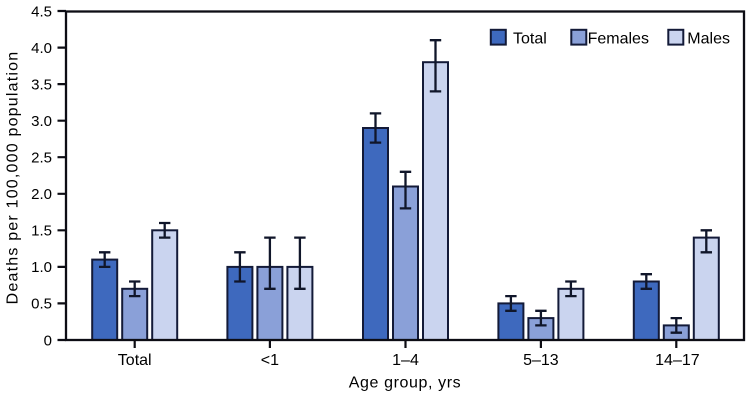 The height and width of the screenshot is (400, 750). I want to click on svg-text: 1.0, so click(41, 267).